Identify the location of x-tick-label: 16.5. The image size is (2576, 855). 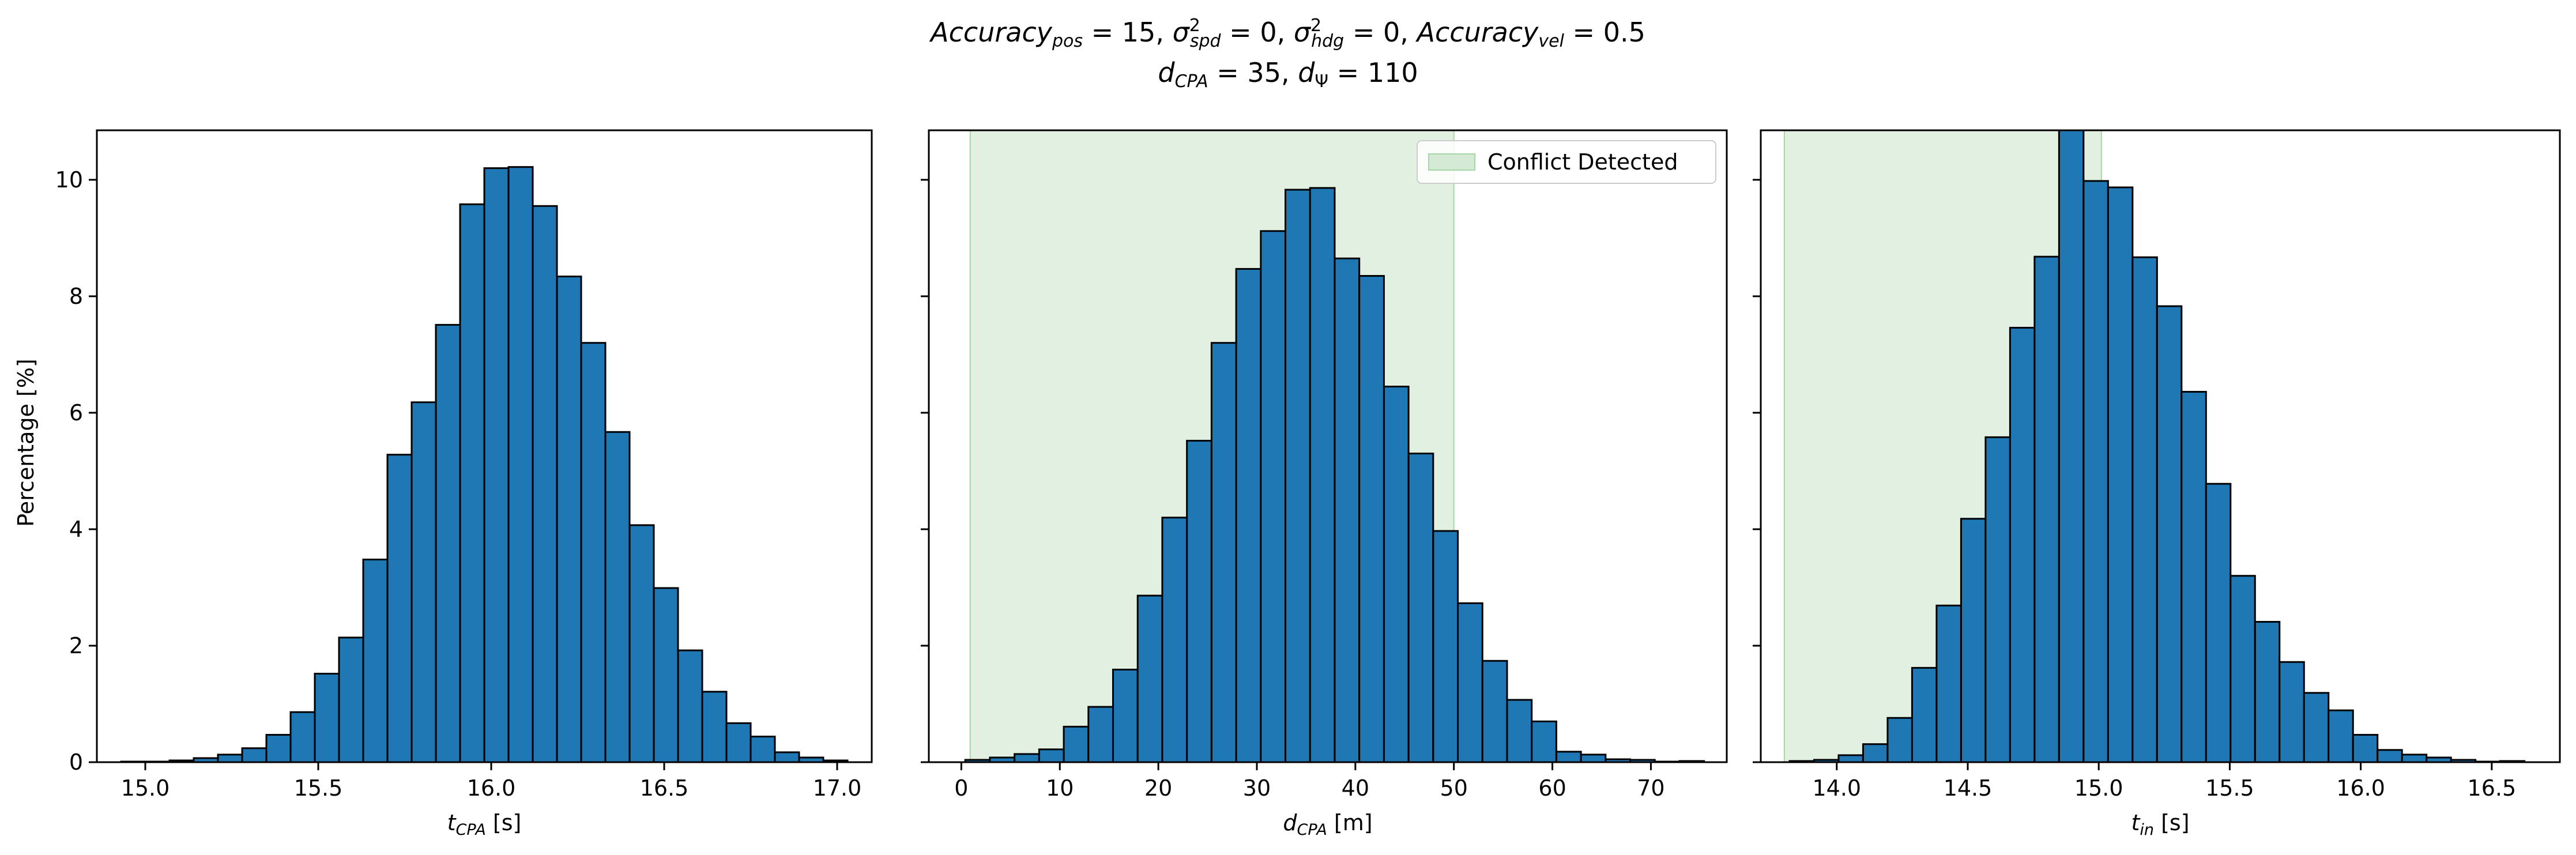
(664, 788).